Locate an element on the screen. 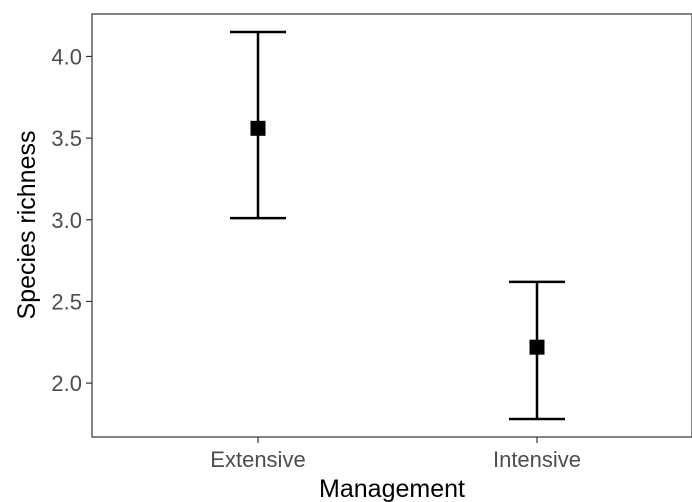 This screenshot has width=692, height=502. y-axis-title: Species richness is located at coordinates (27, 225).